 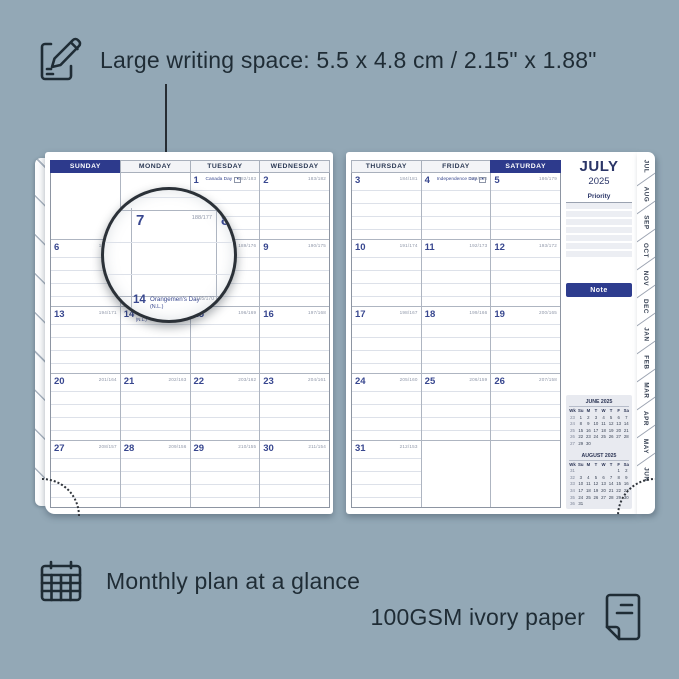 What do you see at coordinates (225, 340) in the screenshot?
I see `calendar-day-cell: 15196/169` at bounding box center [225, 340].